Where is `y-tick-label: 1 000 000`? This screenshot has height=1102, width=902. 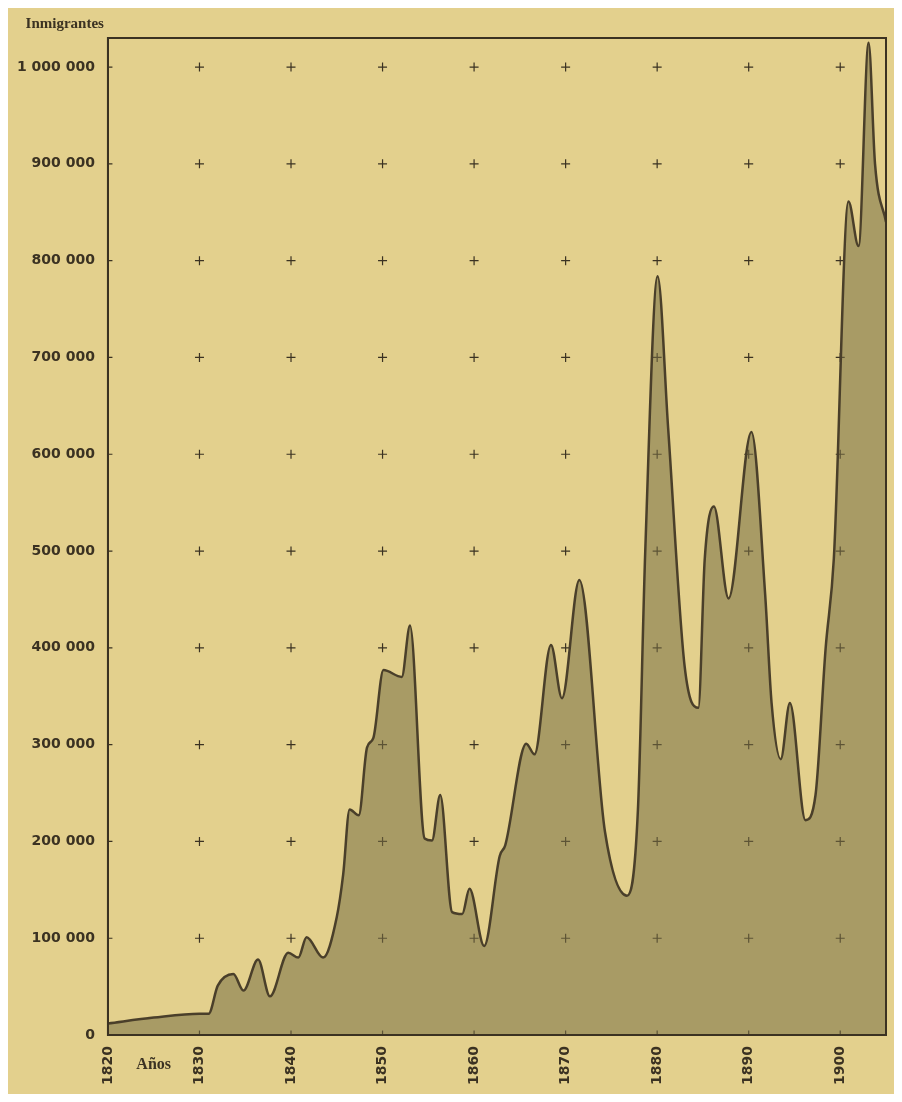 y-tick-label: 1 000 000 is located at coordinates (56, 65).